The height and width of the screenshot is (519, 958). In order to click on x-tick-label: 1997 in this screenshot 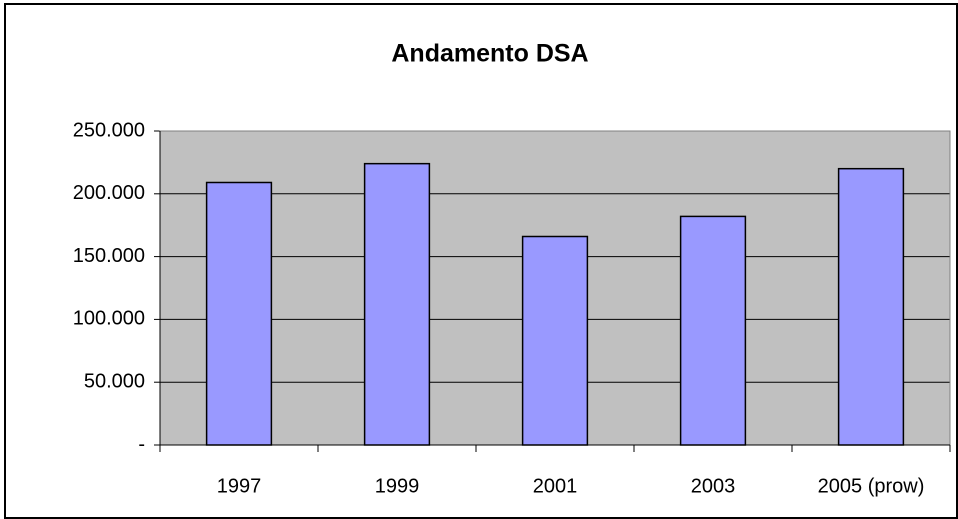, I will do `click(239, 486)`.